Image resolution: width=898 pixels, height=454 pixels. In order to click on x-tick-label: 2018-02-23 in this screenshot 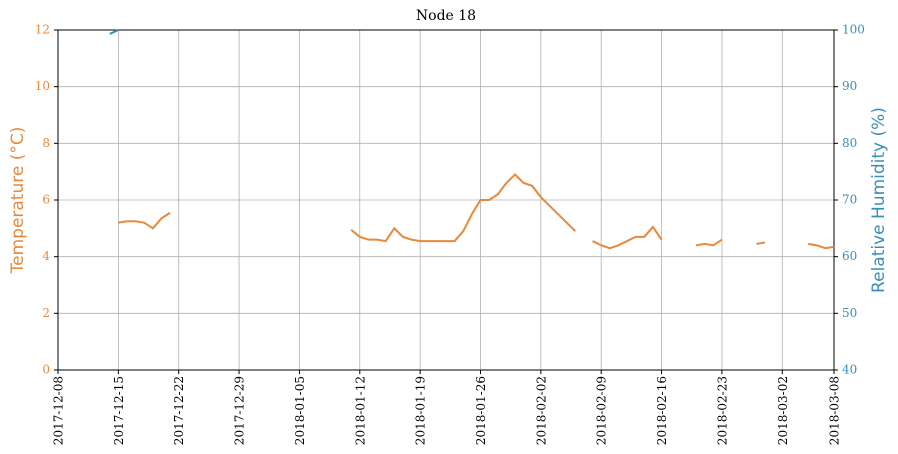, I will do `click(722, 410)`.